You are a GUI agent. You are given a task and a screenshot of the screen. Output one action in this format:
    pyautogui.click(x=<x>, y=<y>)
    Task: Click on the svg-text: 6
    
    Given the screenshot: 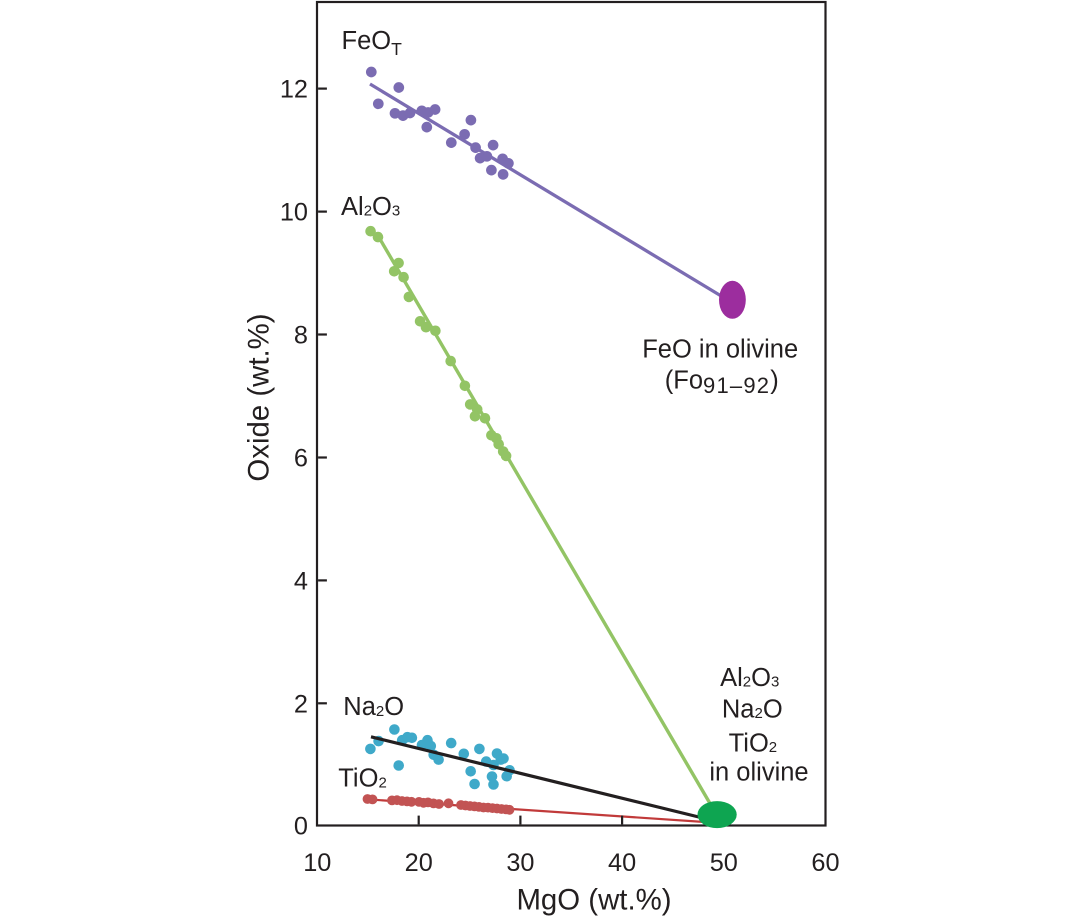 What is the action you would take?
    pyautogui.click(x=301, y=459)
    